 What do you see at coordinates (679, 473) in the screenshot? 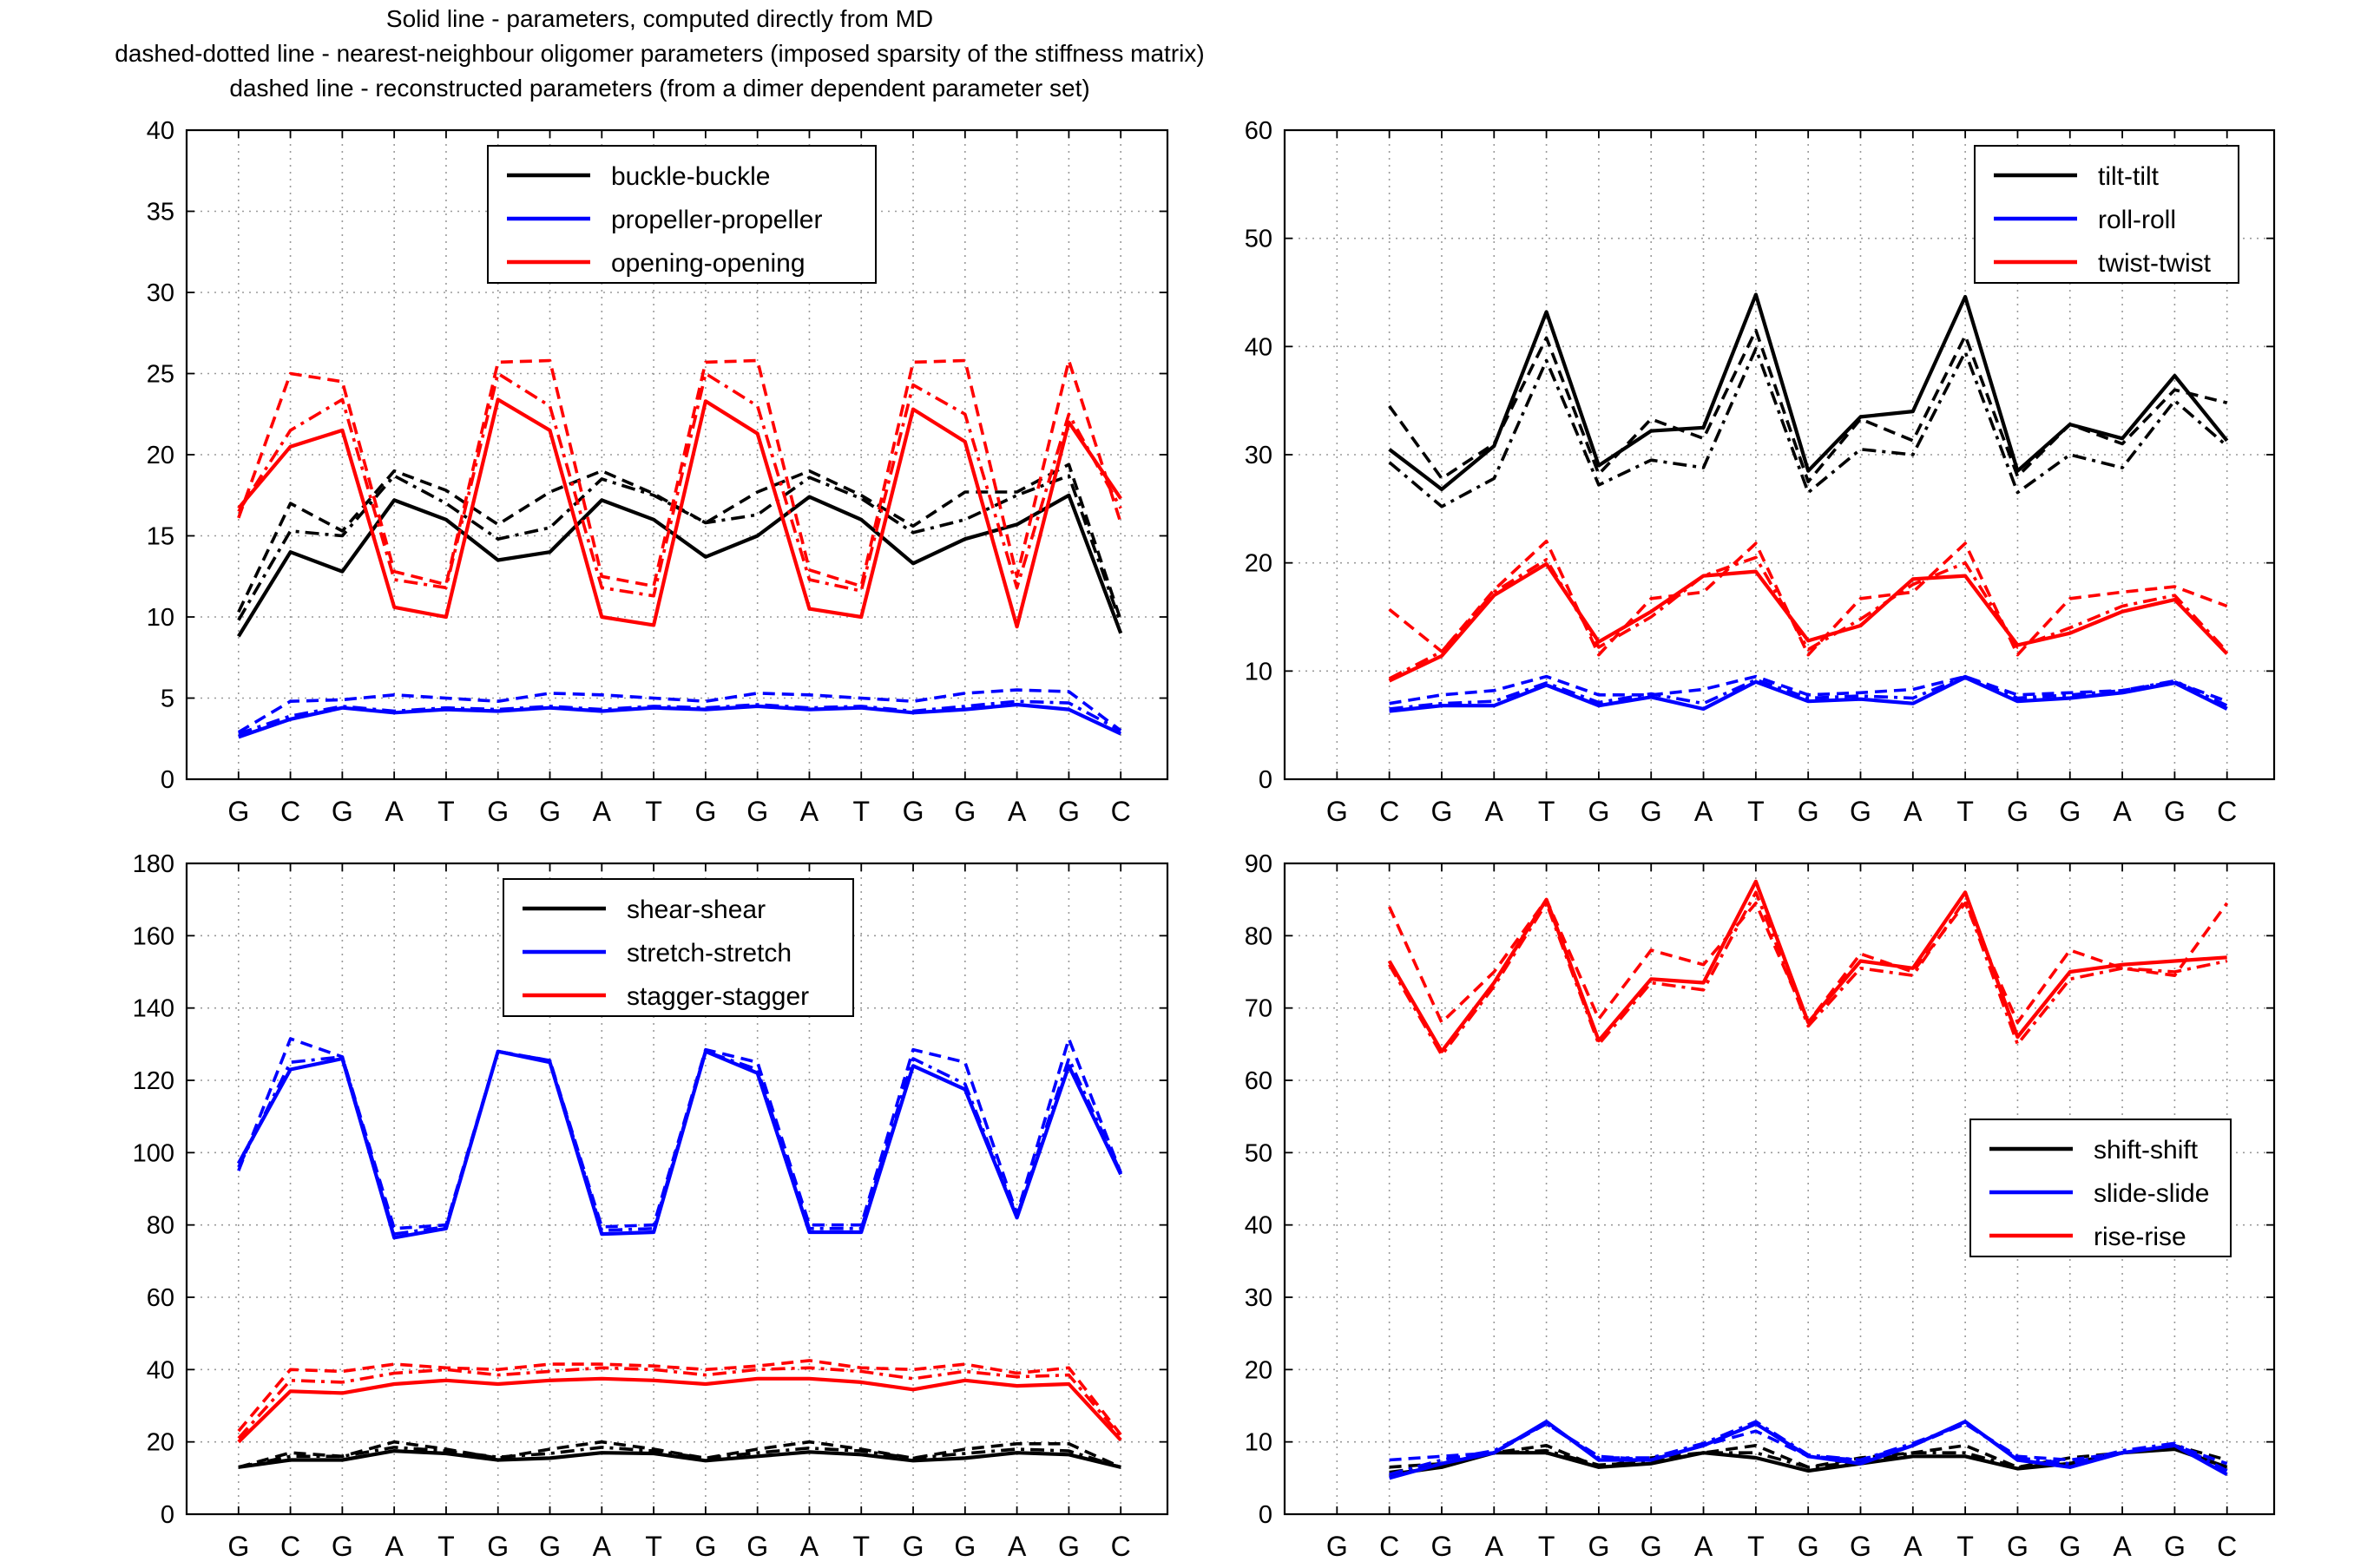
I see `series-line-opening-opening-dashed` at bounding box center [679, 473].